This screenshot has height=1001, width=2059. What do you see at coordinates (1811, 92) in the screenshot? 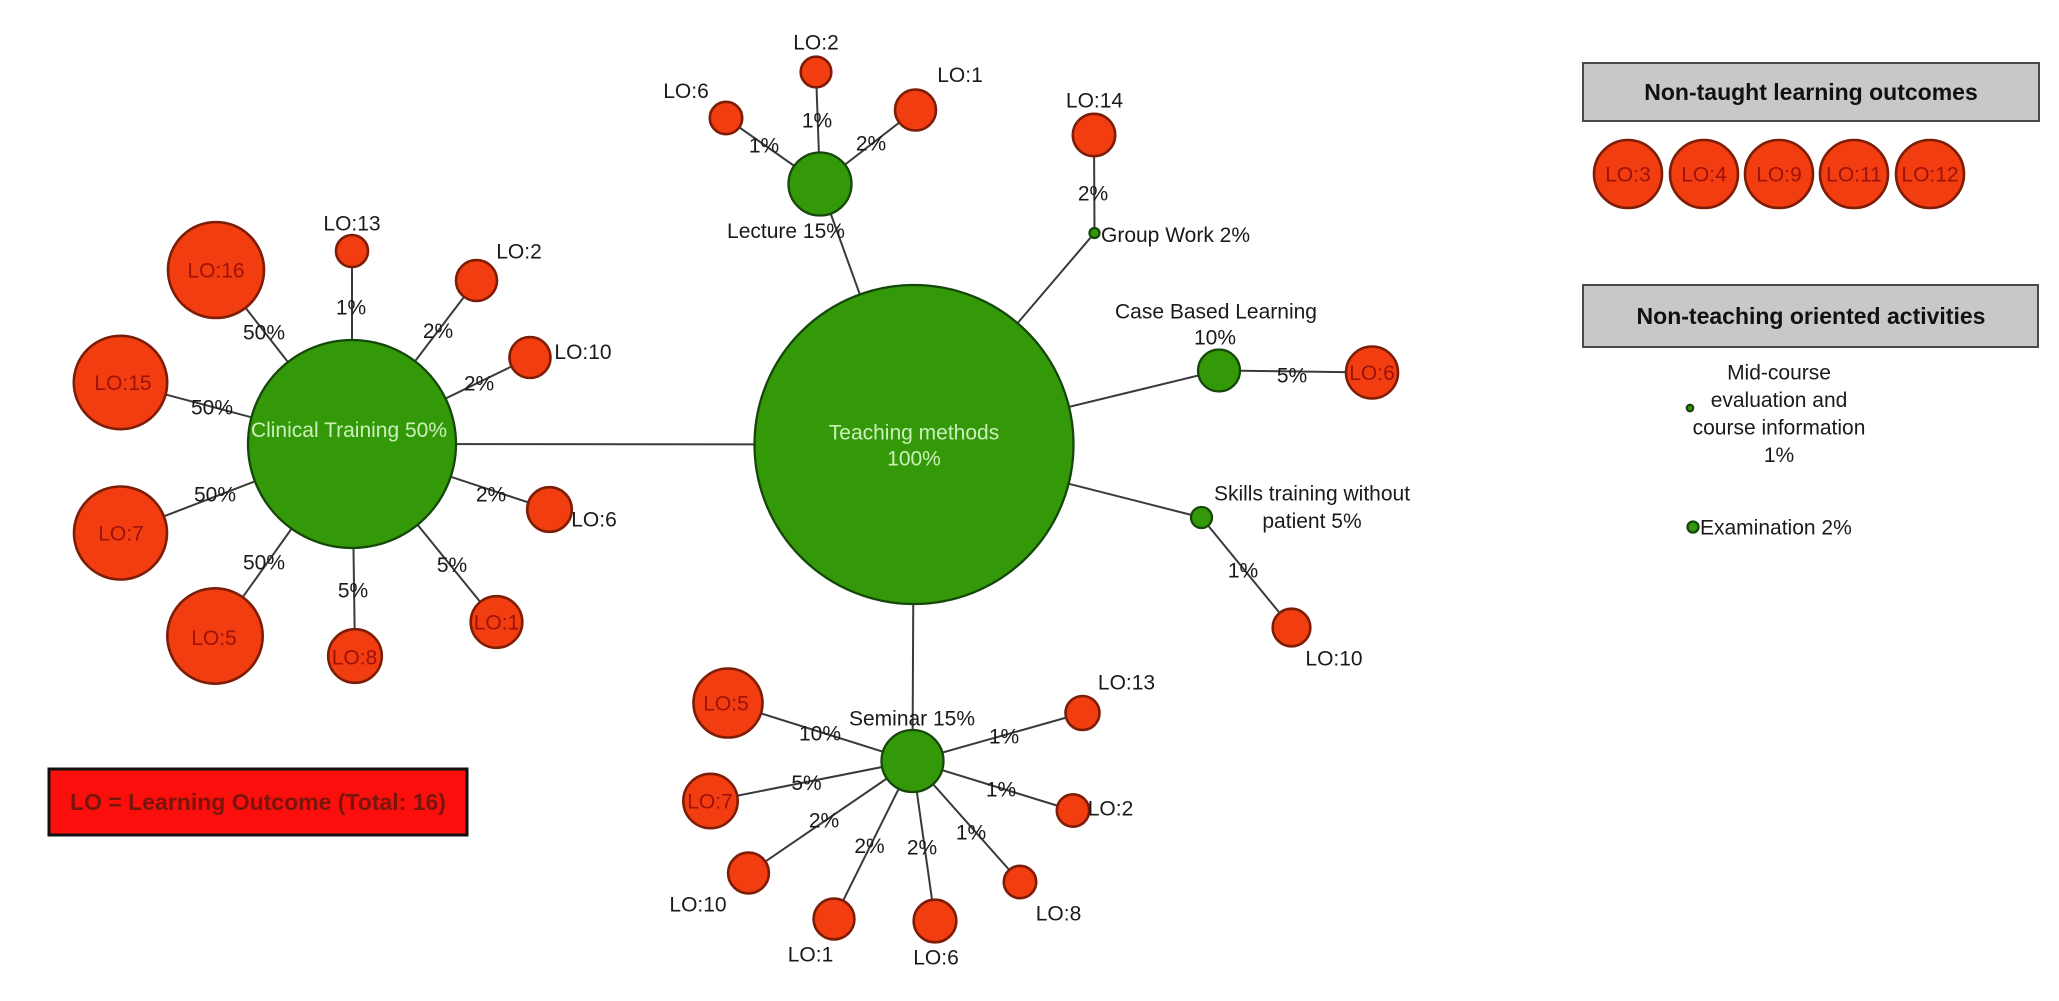
I see `svg-text: Non-taught learning outcomes` at bounding box center [1811, 92].